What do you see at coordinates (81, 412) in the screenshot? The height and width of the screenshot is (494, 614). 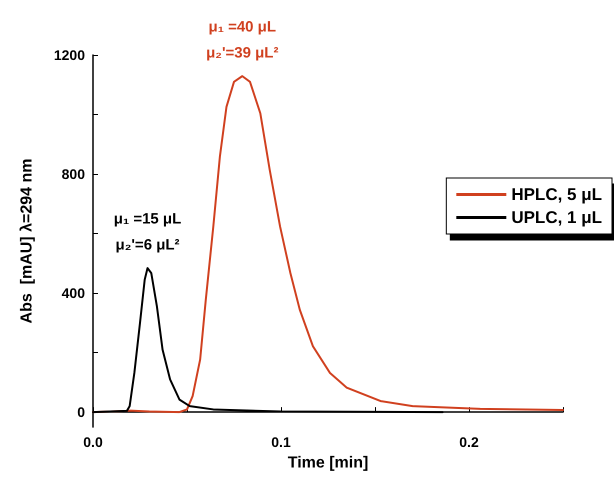 I see `y-tick-label: 0` at bounding box center [81, 412].